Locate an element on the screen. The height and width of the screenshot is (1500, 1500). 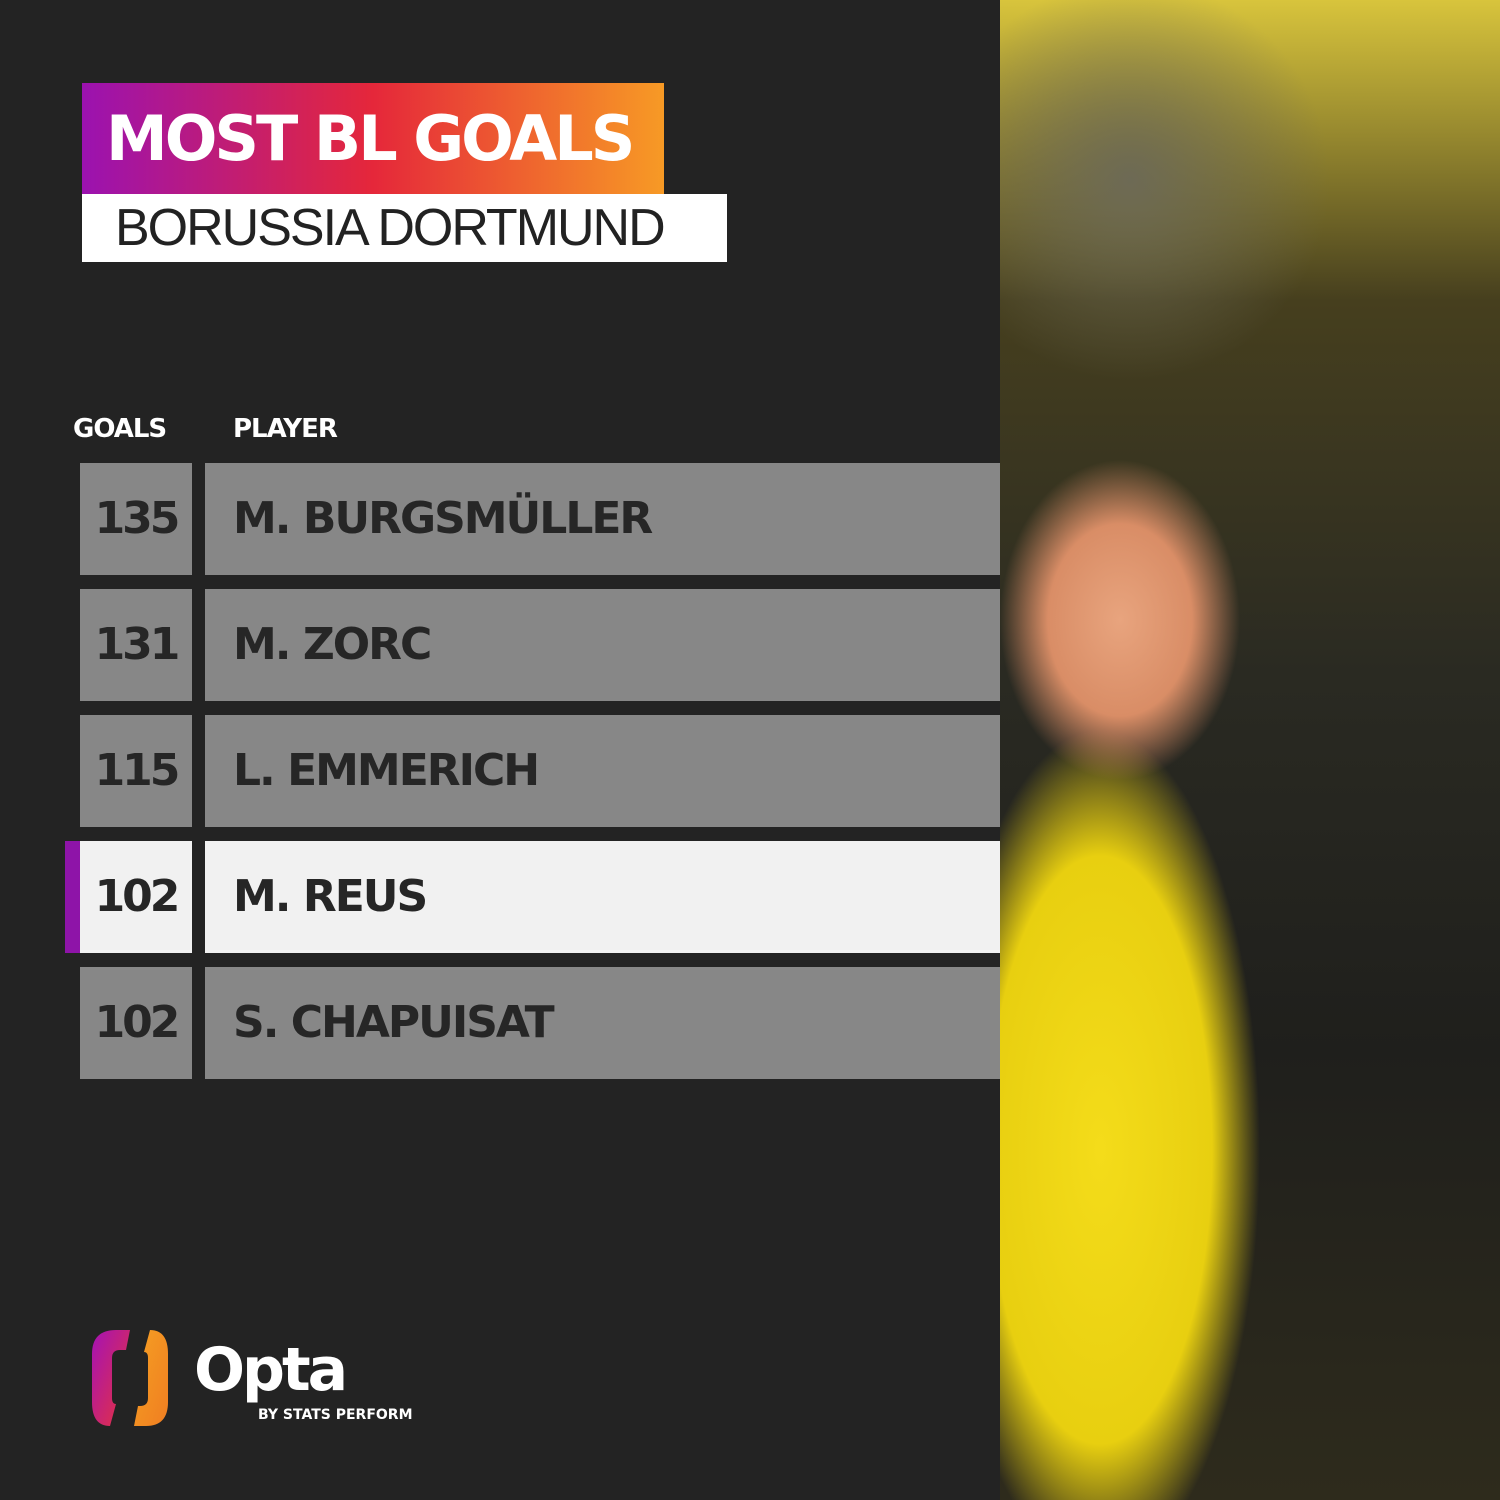
highlight-marker is located at coordinates (72, 897).